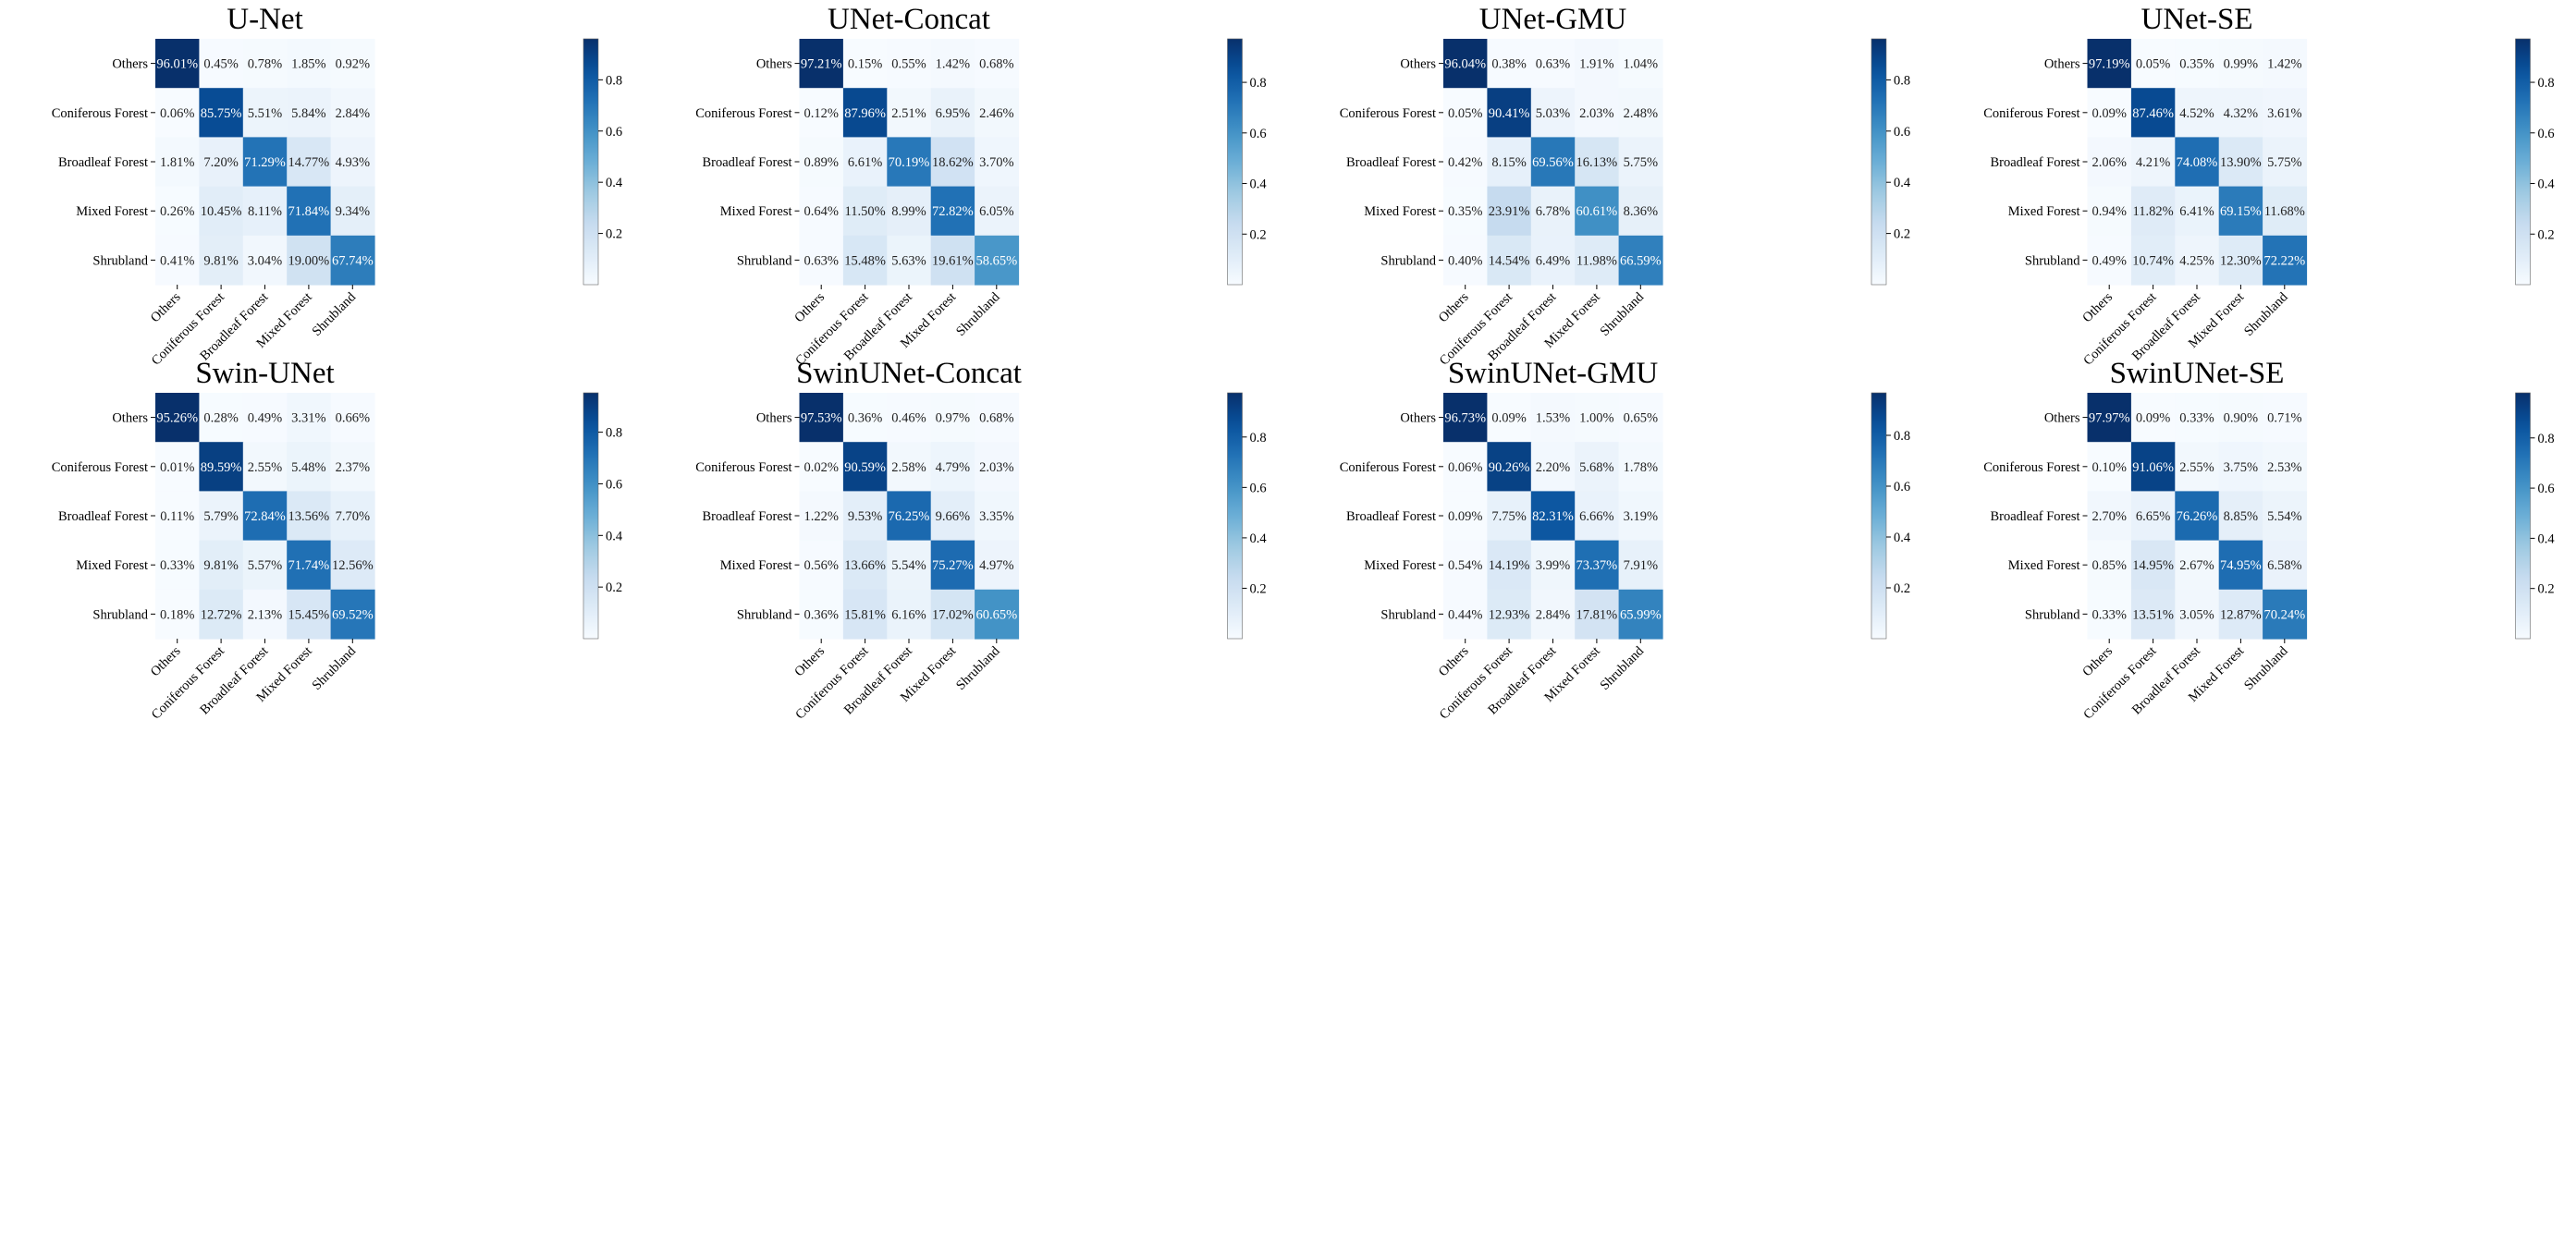 This screenshot has height=1245, width=2576. What do you see at coordinates (953, 467) in the screenshot?
I see `cell-value-label: 4.79%` at bounding box center [953, 467].